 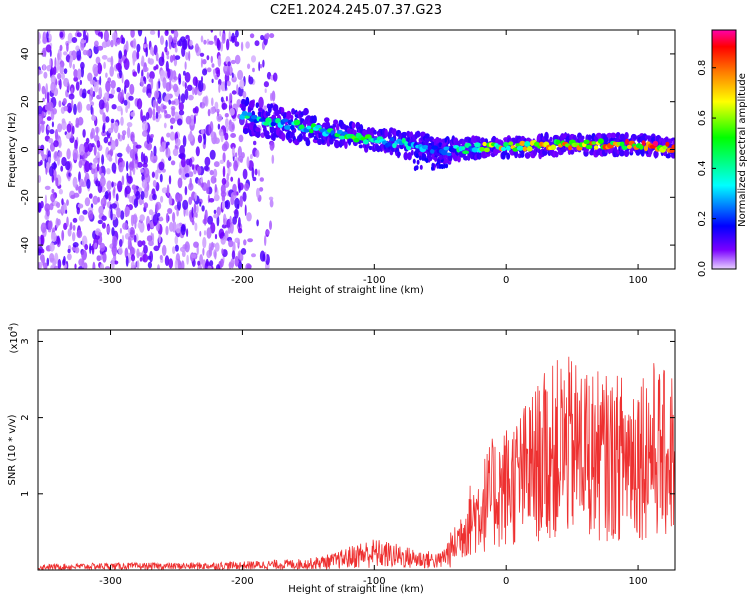 What do you see at coordinates (506, 581) in the screenshot?
I see `x-tick-label: 0` at bounding box center [506, 581].